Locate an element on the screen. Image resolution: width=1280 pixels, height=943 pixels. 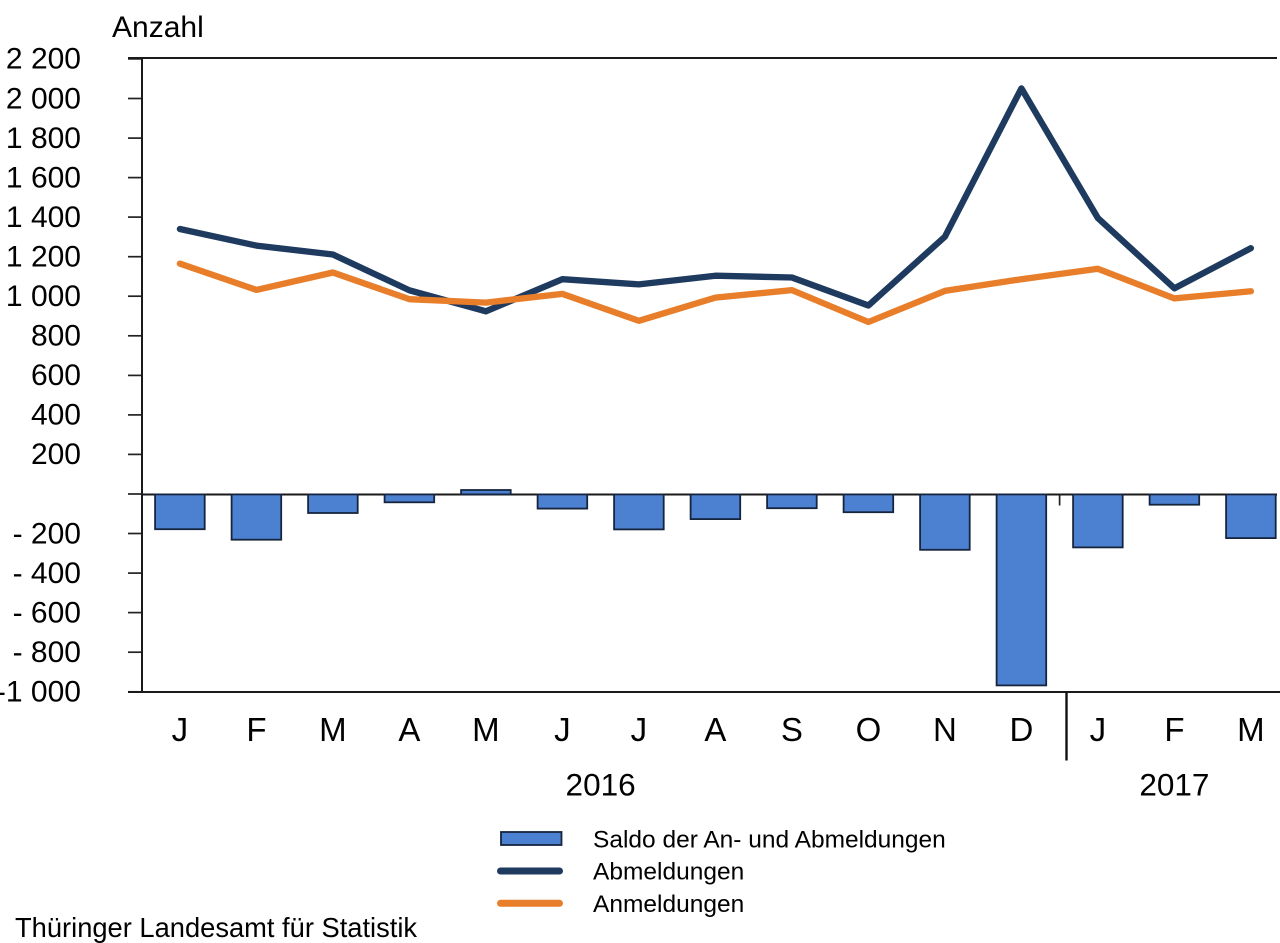
svg-text: 1 800 is located at coordinates (43, 138).